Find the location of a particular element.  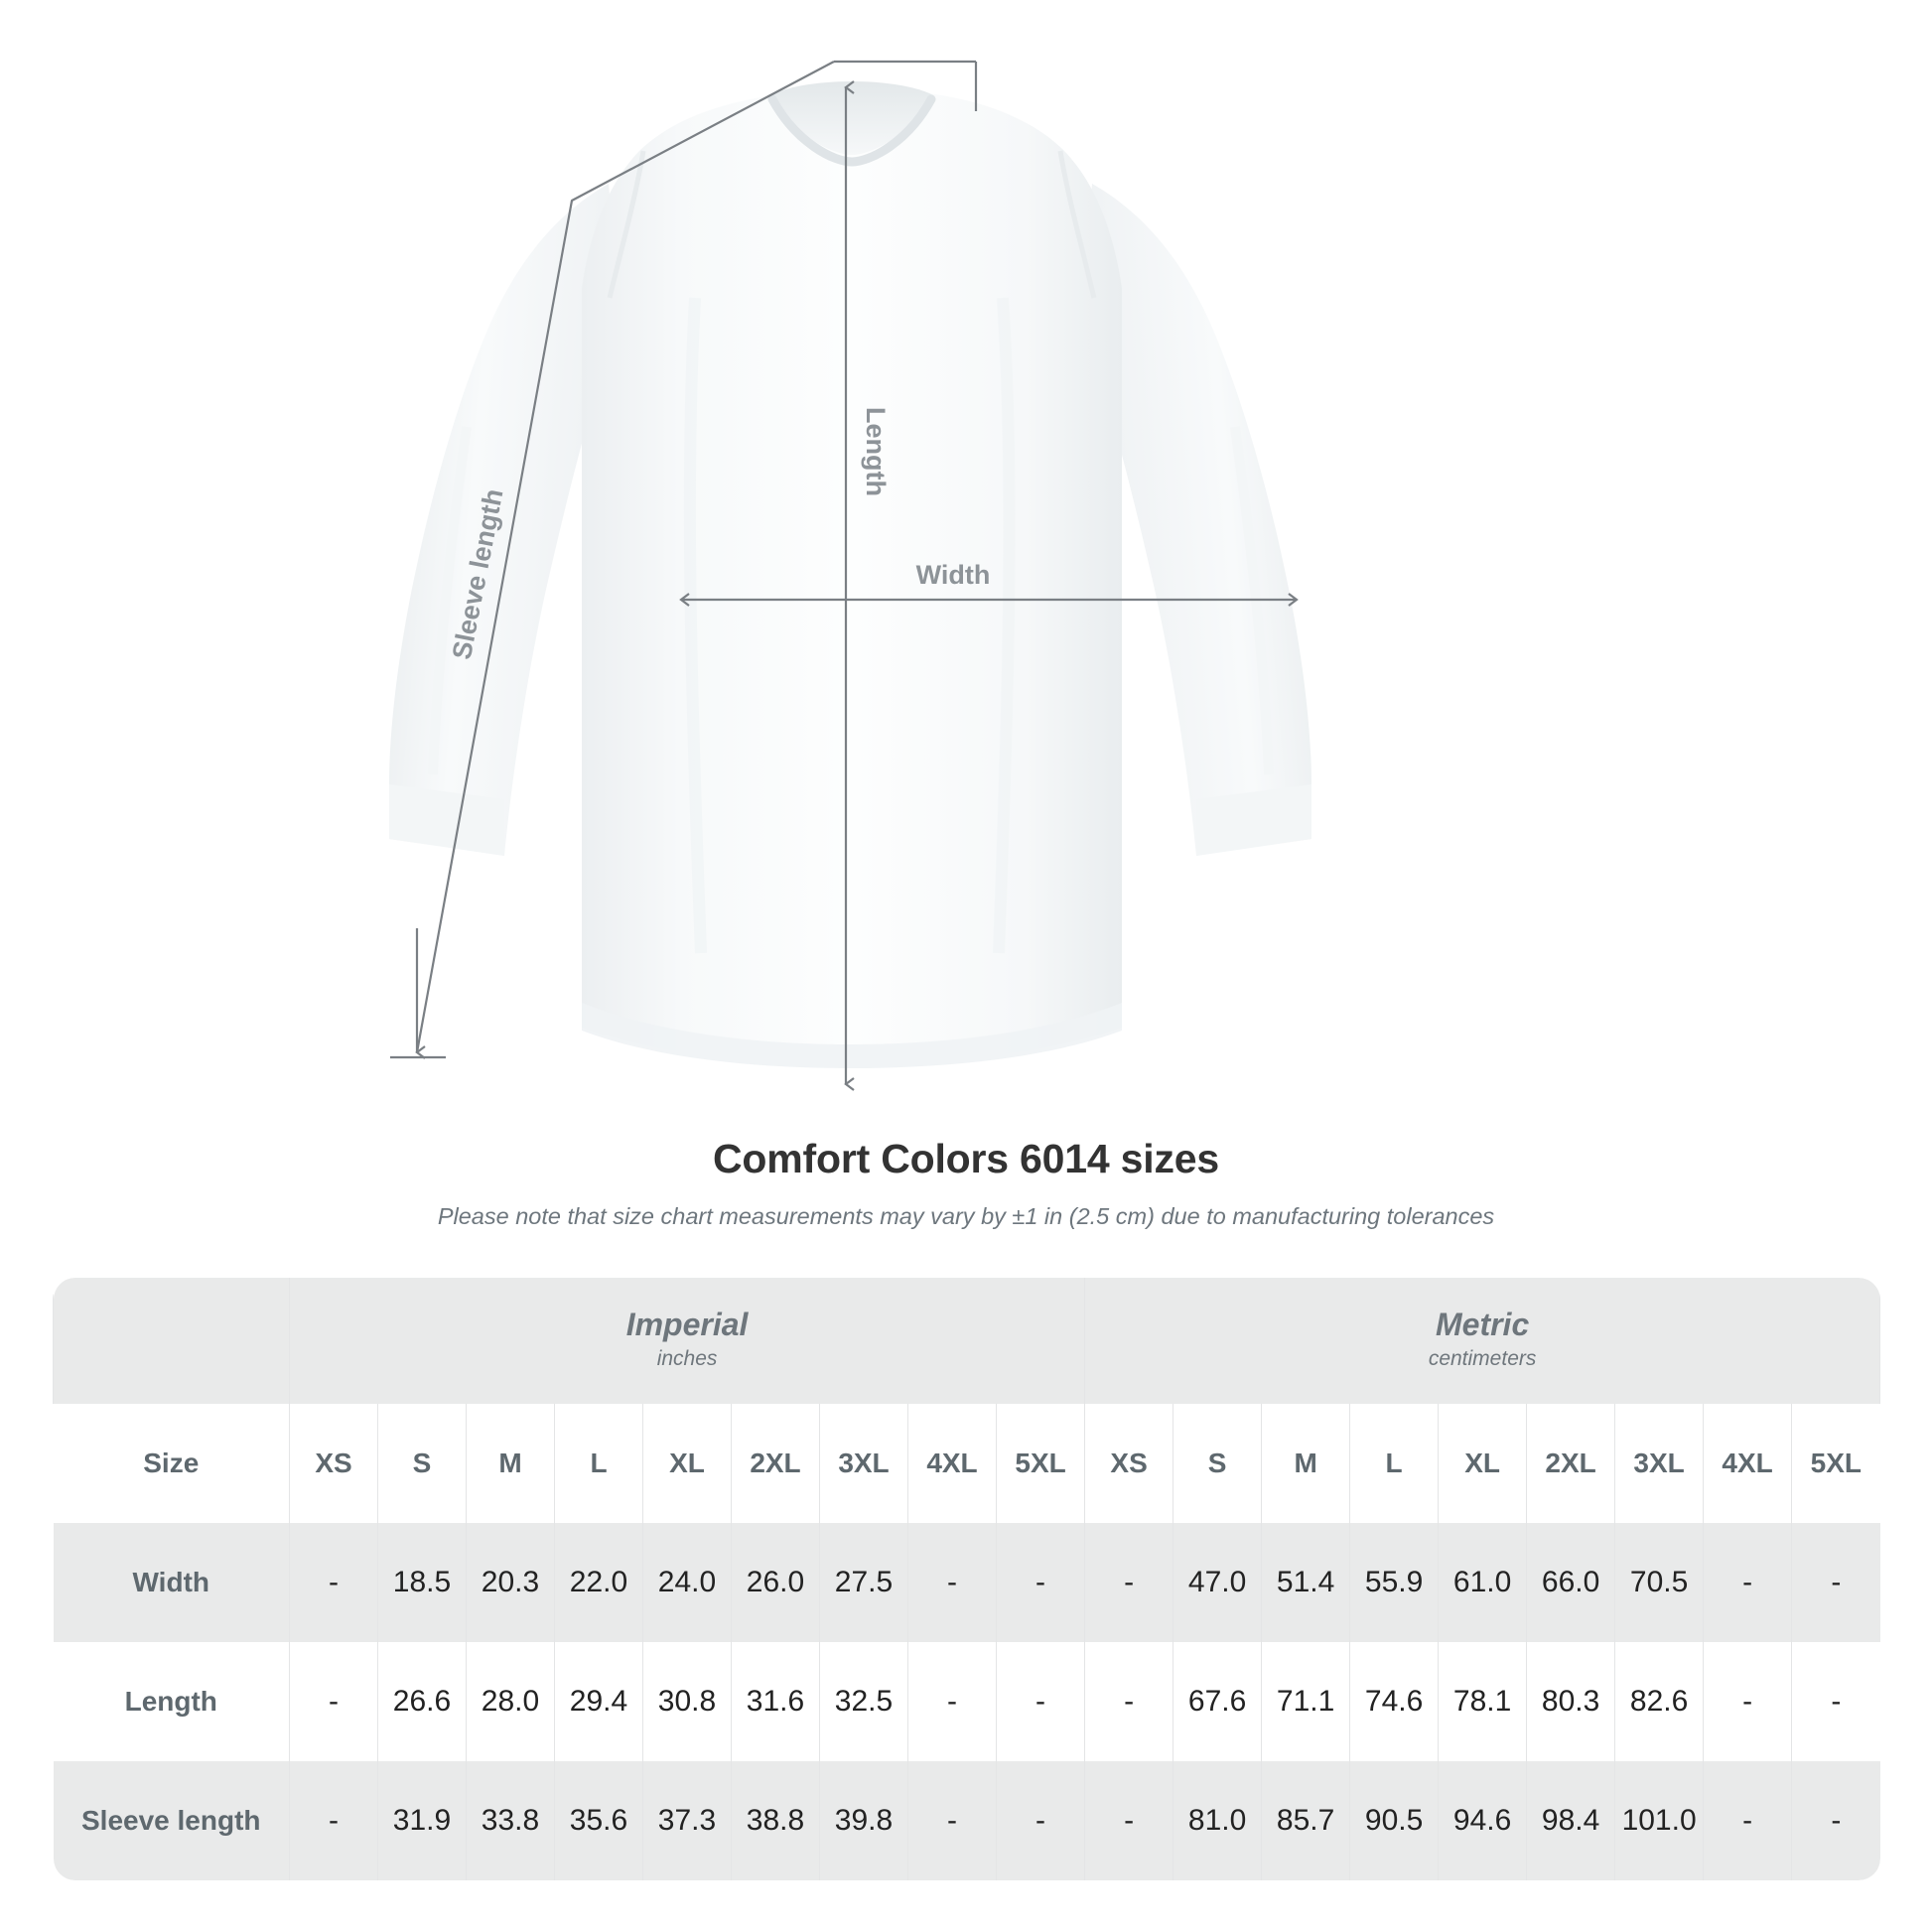

left-shoulder-seam is located at coordinates (626, 225).